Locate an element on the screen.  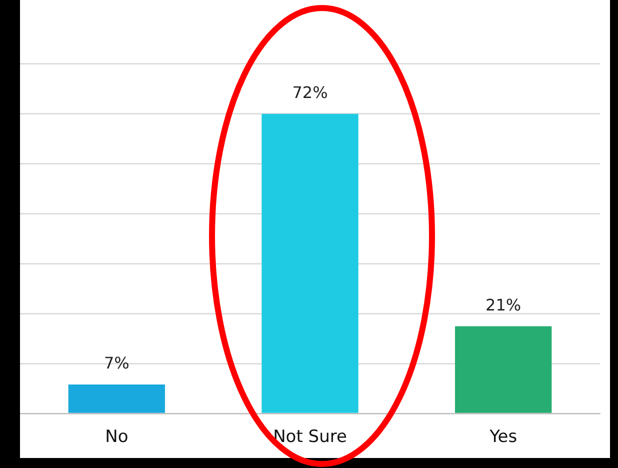
data-label: 21% is located at coordinates (504, 304).